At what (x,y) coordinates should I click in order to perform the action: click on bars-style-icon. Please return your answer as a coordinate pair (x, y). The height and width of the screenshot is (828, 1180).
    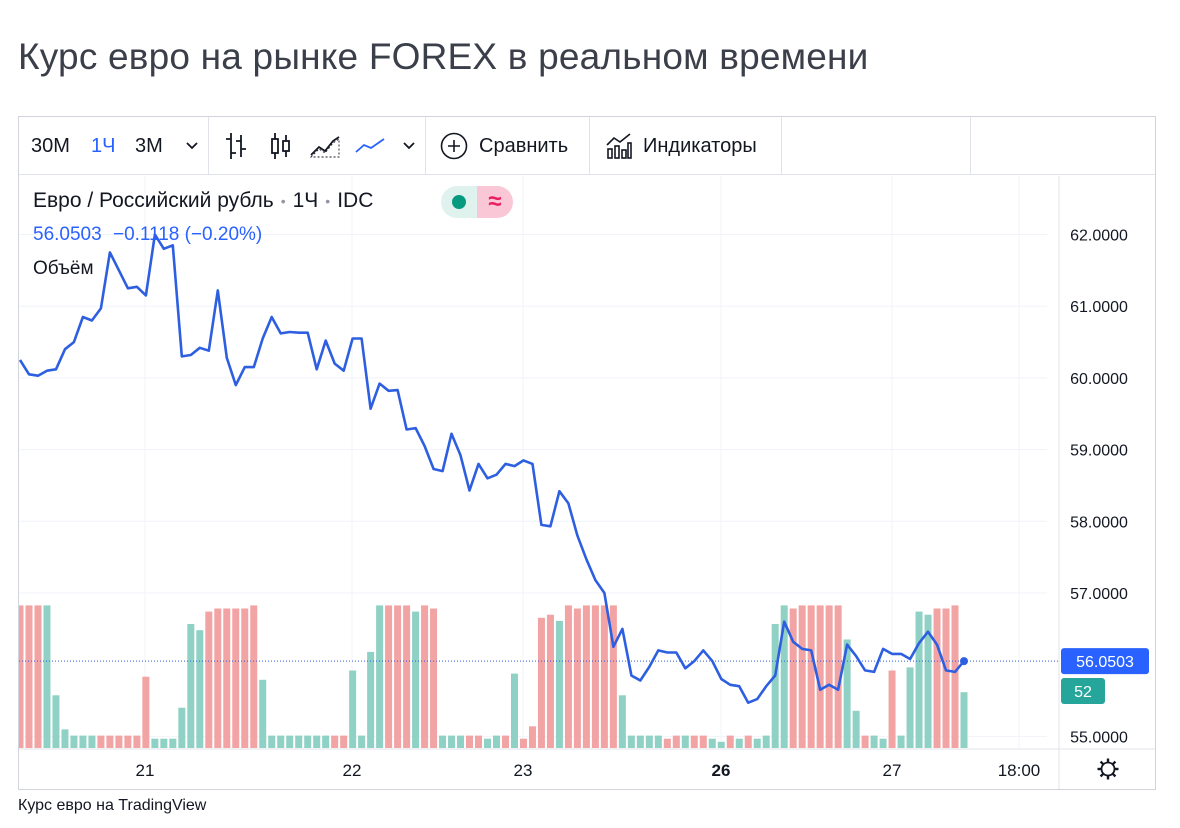
    Looking at the image, I should click on (236, 146).